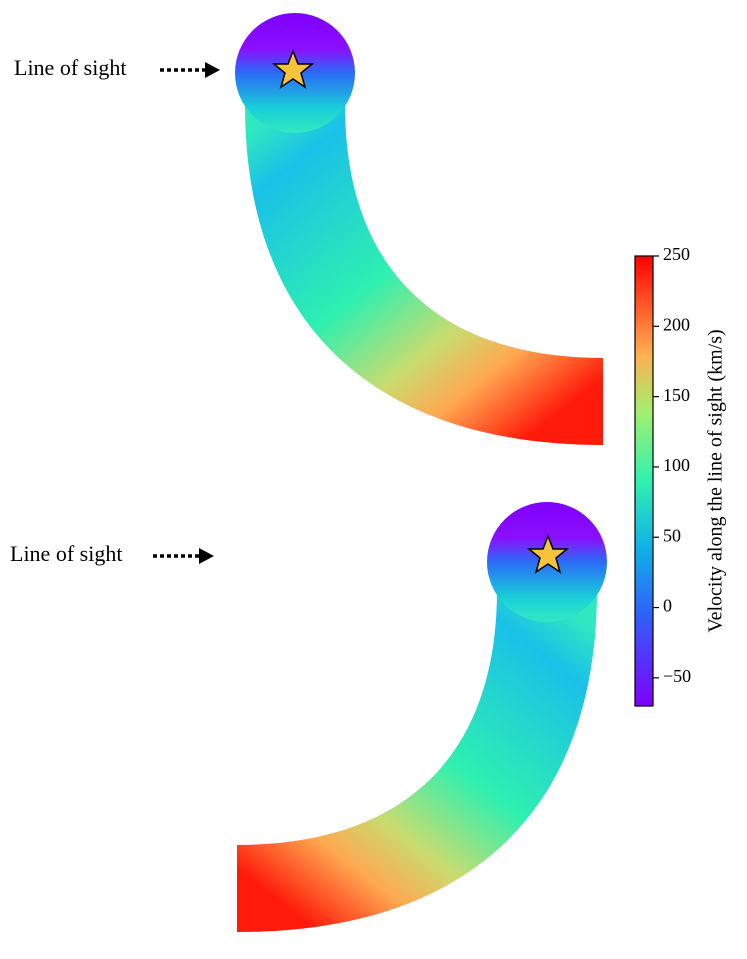 The width and height of the screenshot is (747, 959). Describe the element at coordinates (676, 324) in the screenshot. I see `tick-label: 200` at that location.